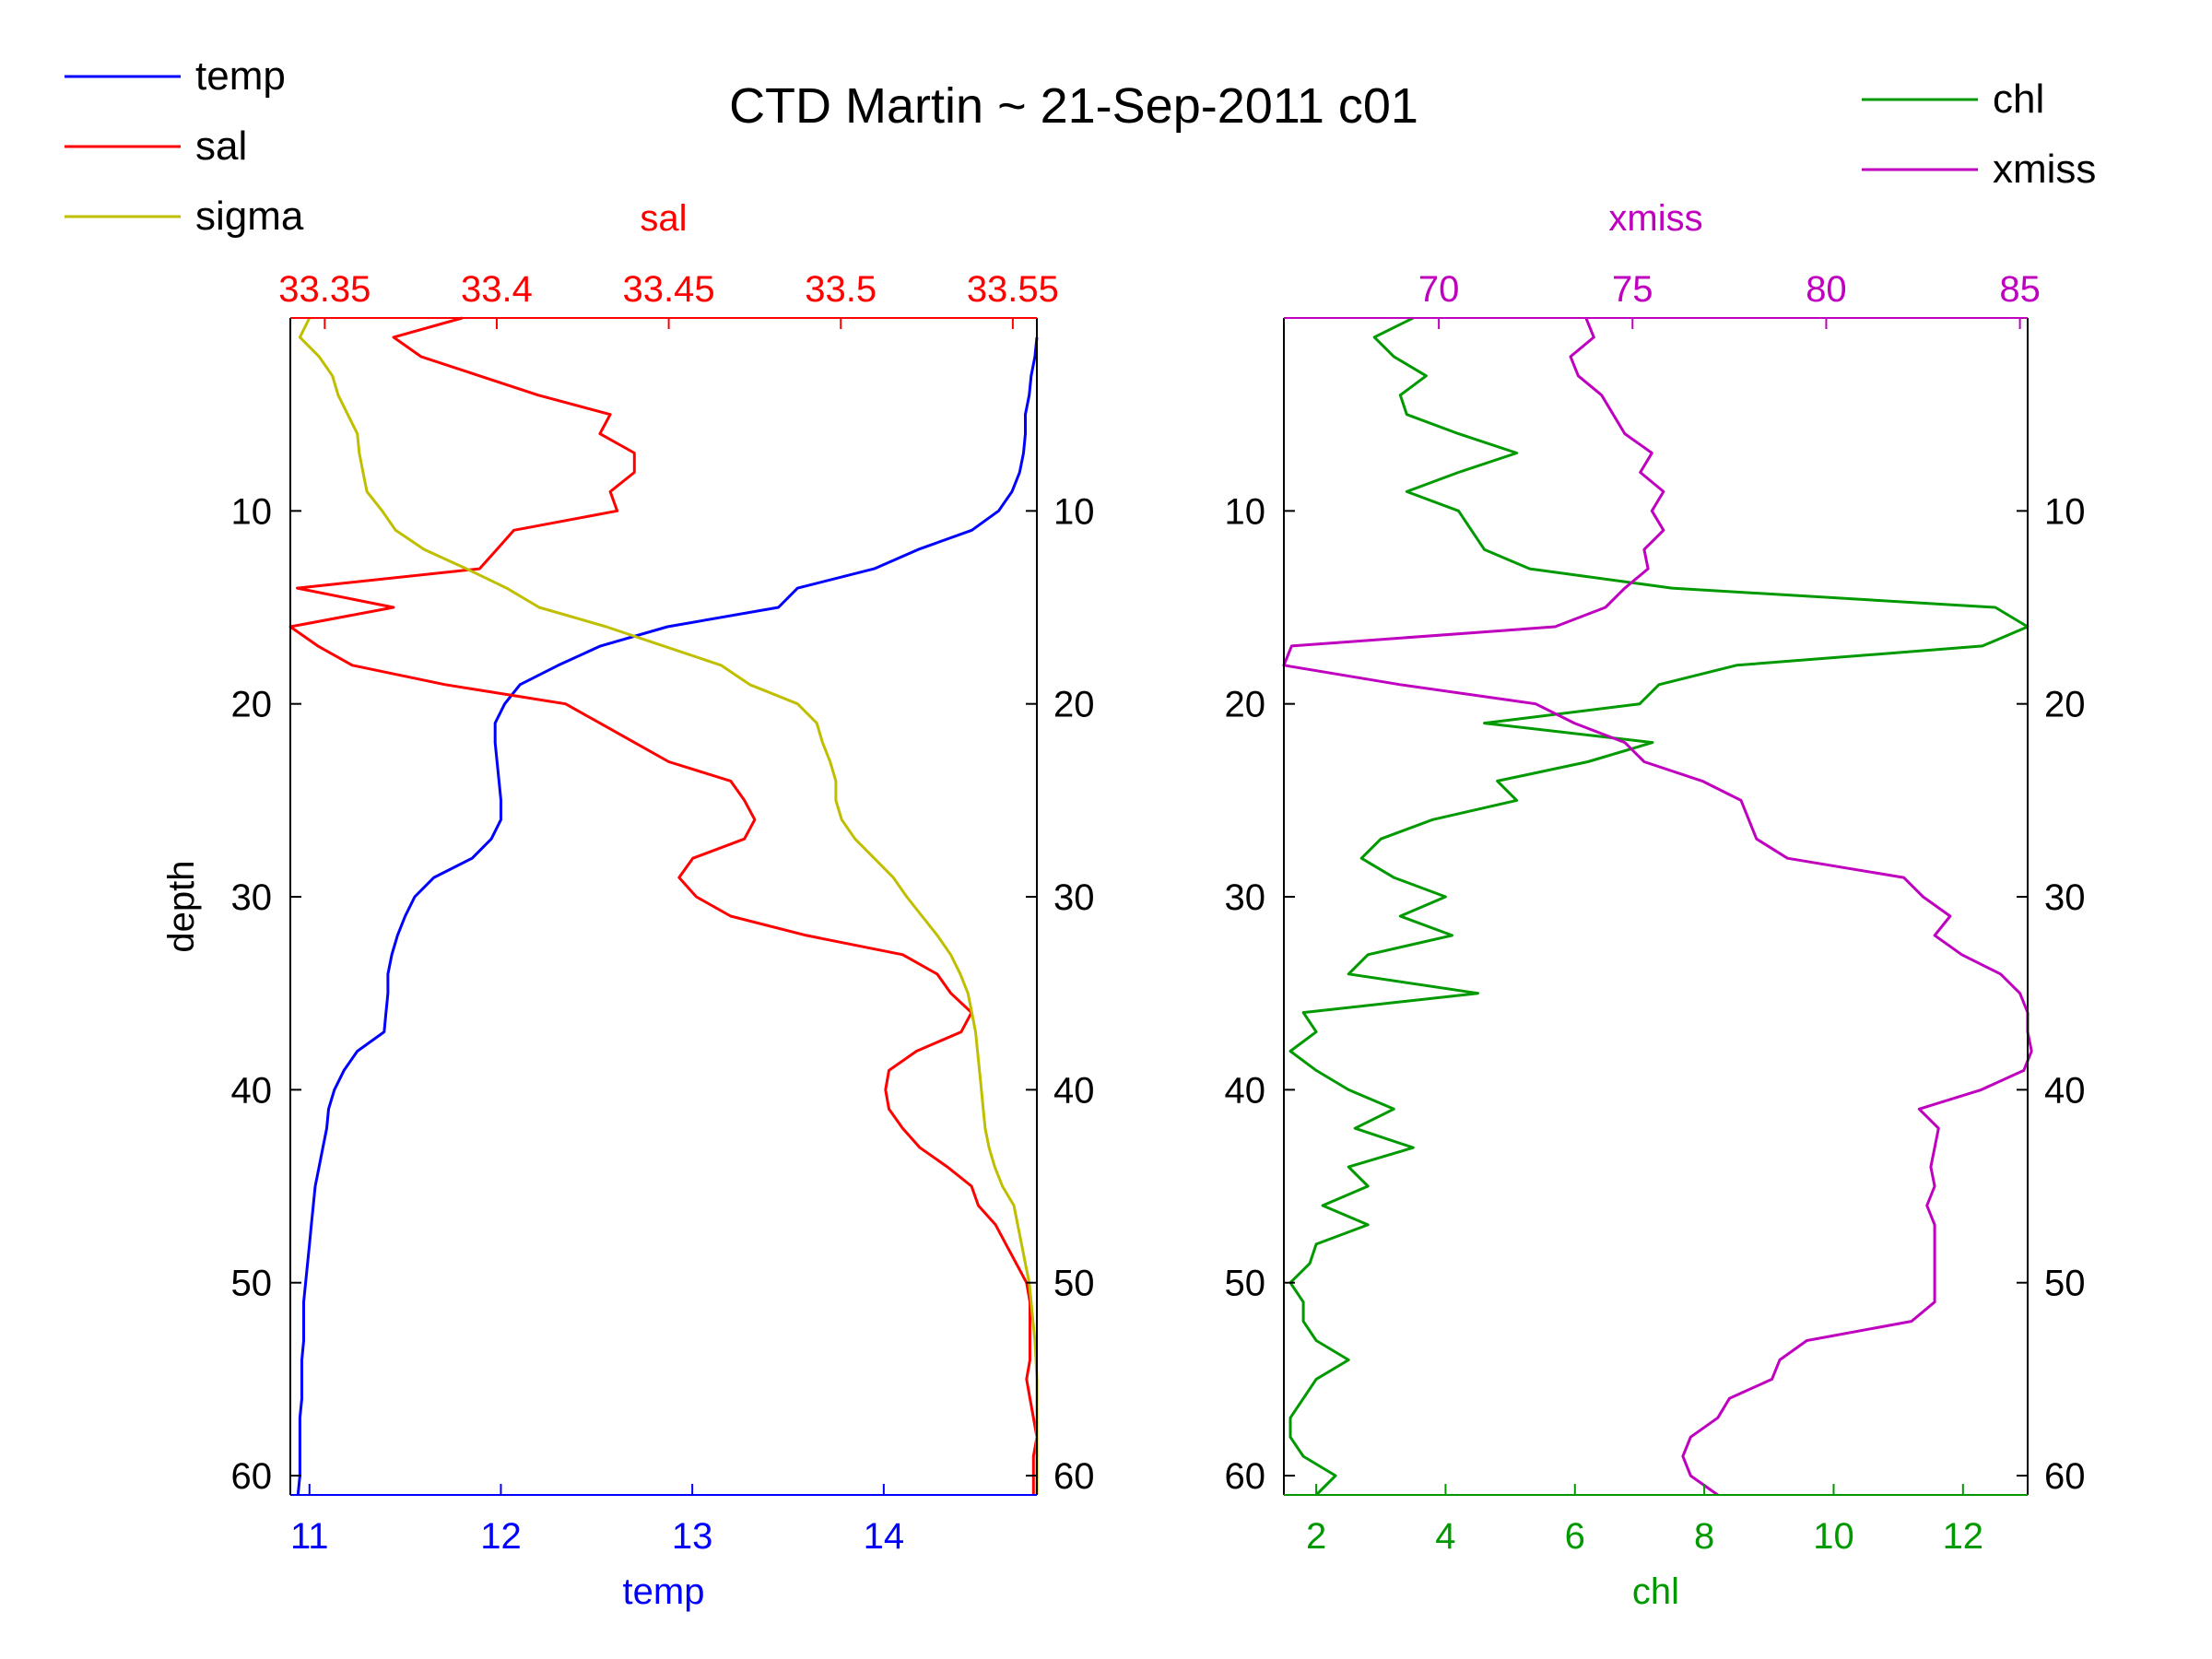 This screenshot has height=1659, width=2212. Describe the element at coordinates (1632, 289) in the screenshot. I see `x-tick-label-top: 75` at that location.